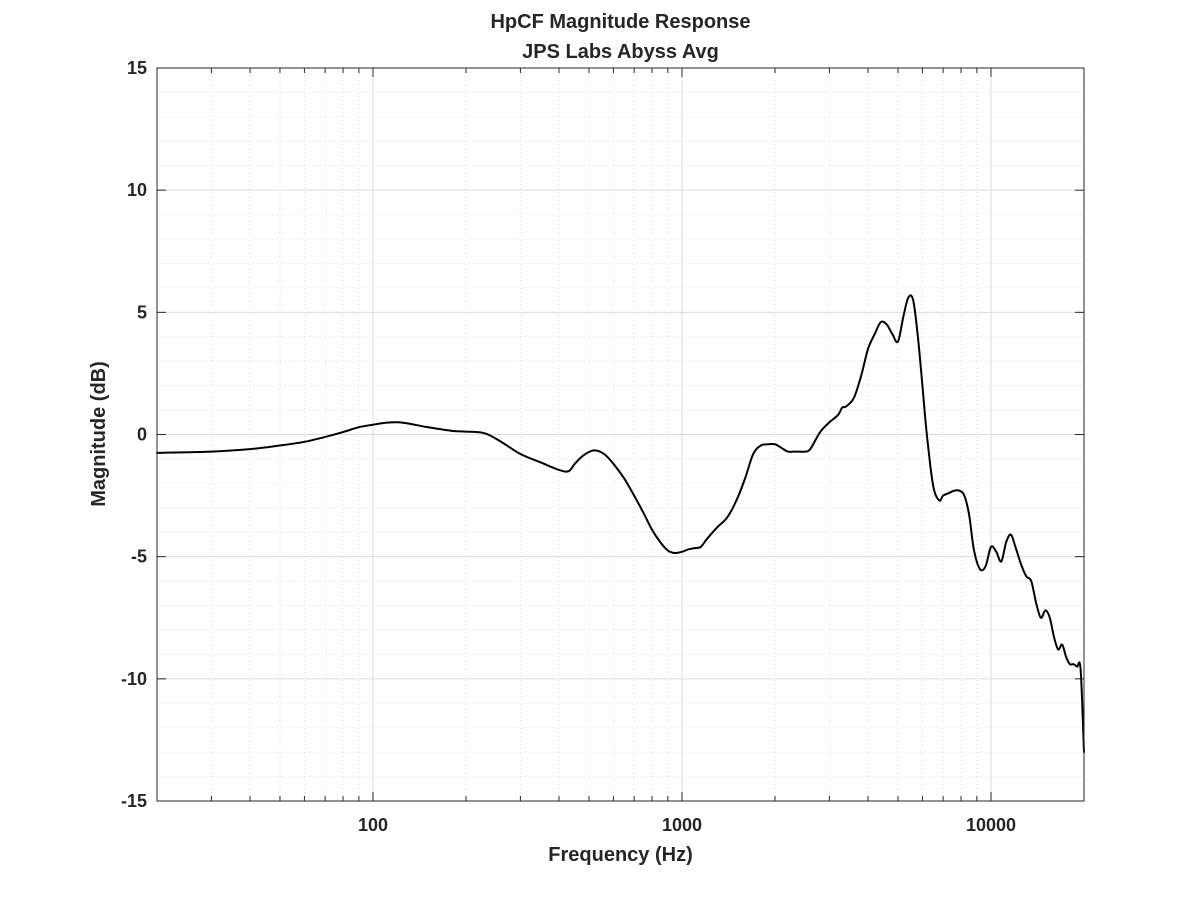  I want to click on y-tick-labels: -15 -10 -5 0 5 10 15, so click(134, 434).